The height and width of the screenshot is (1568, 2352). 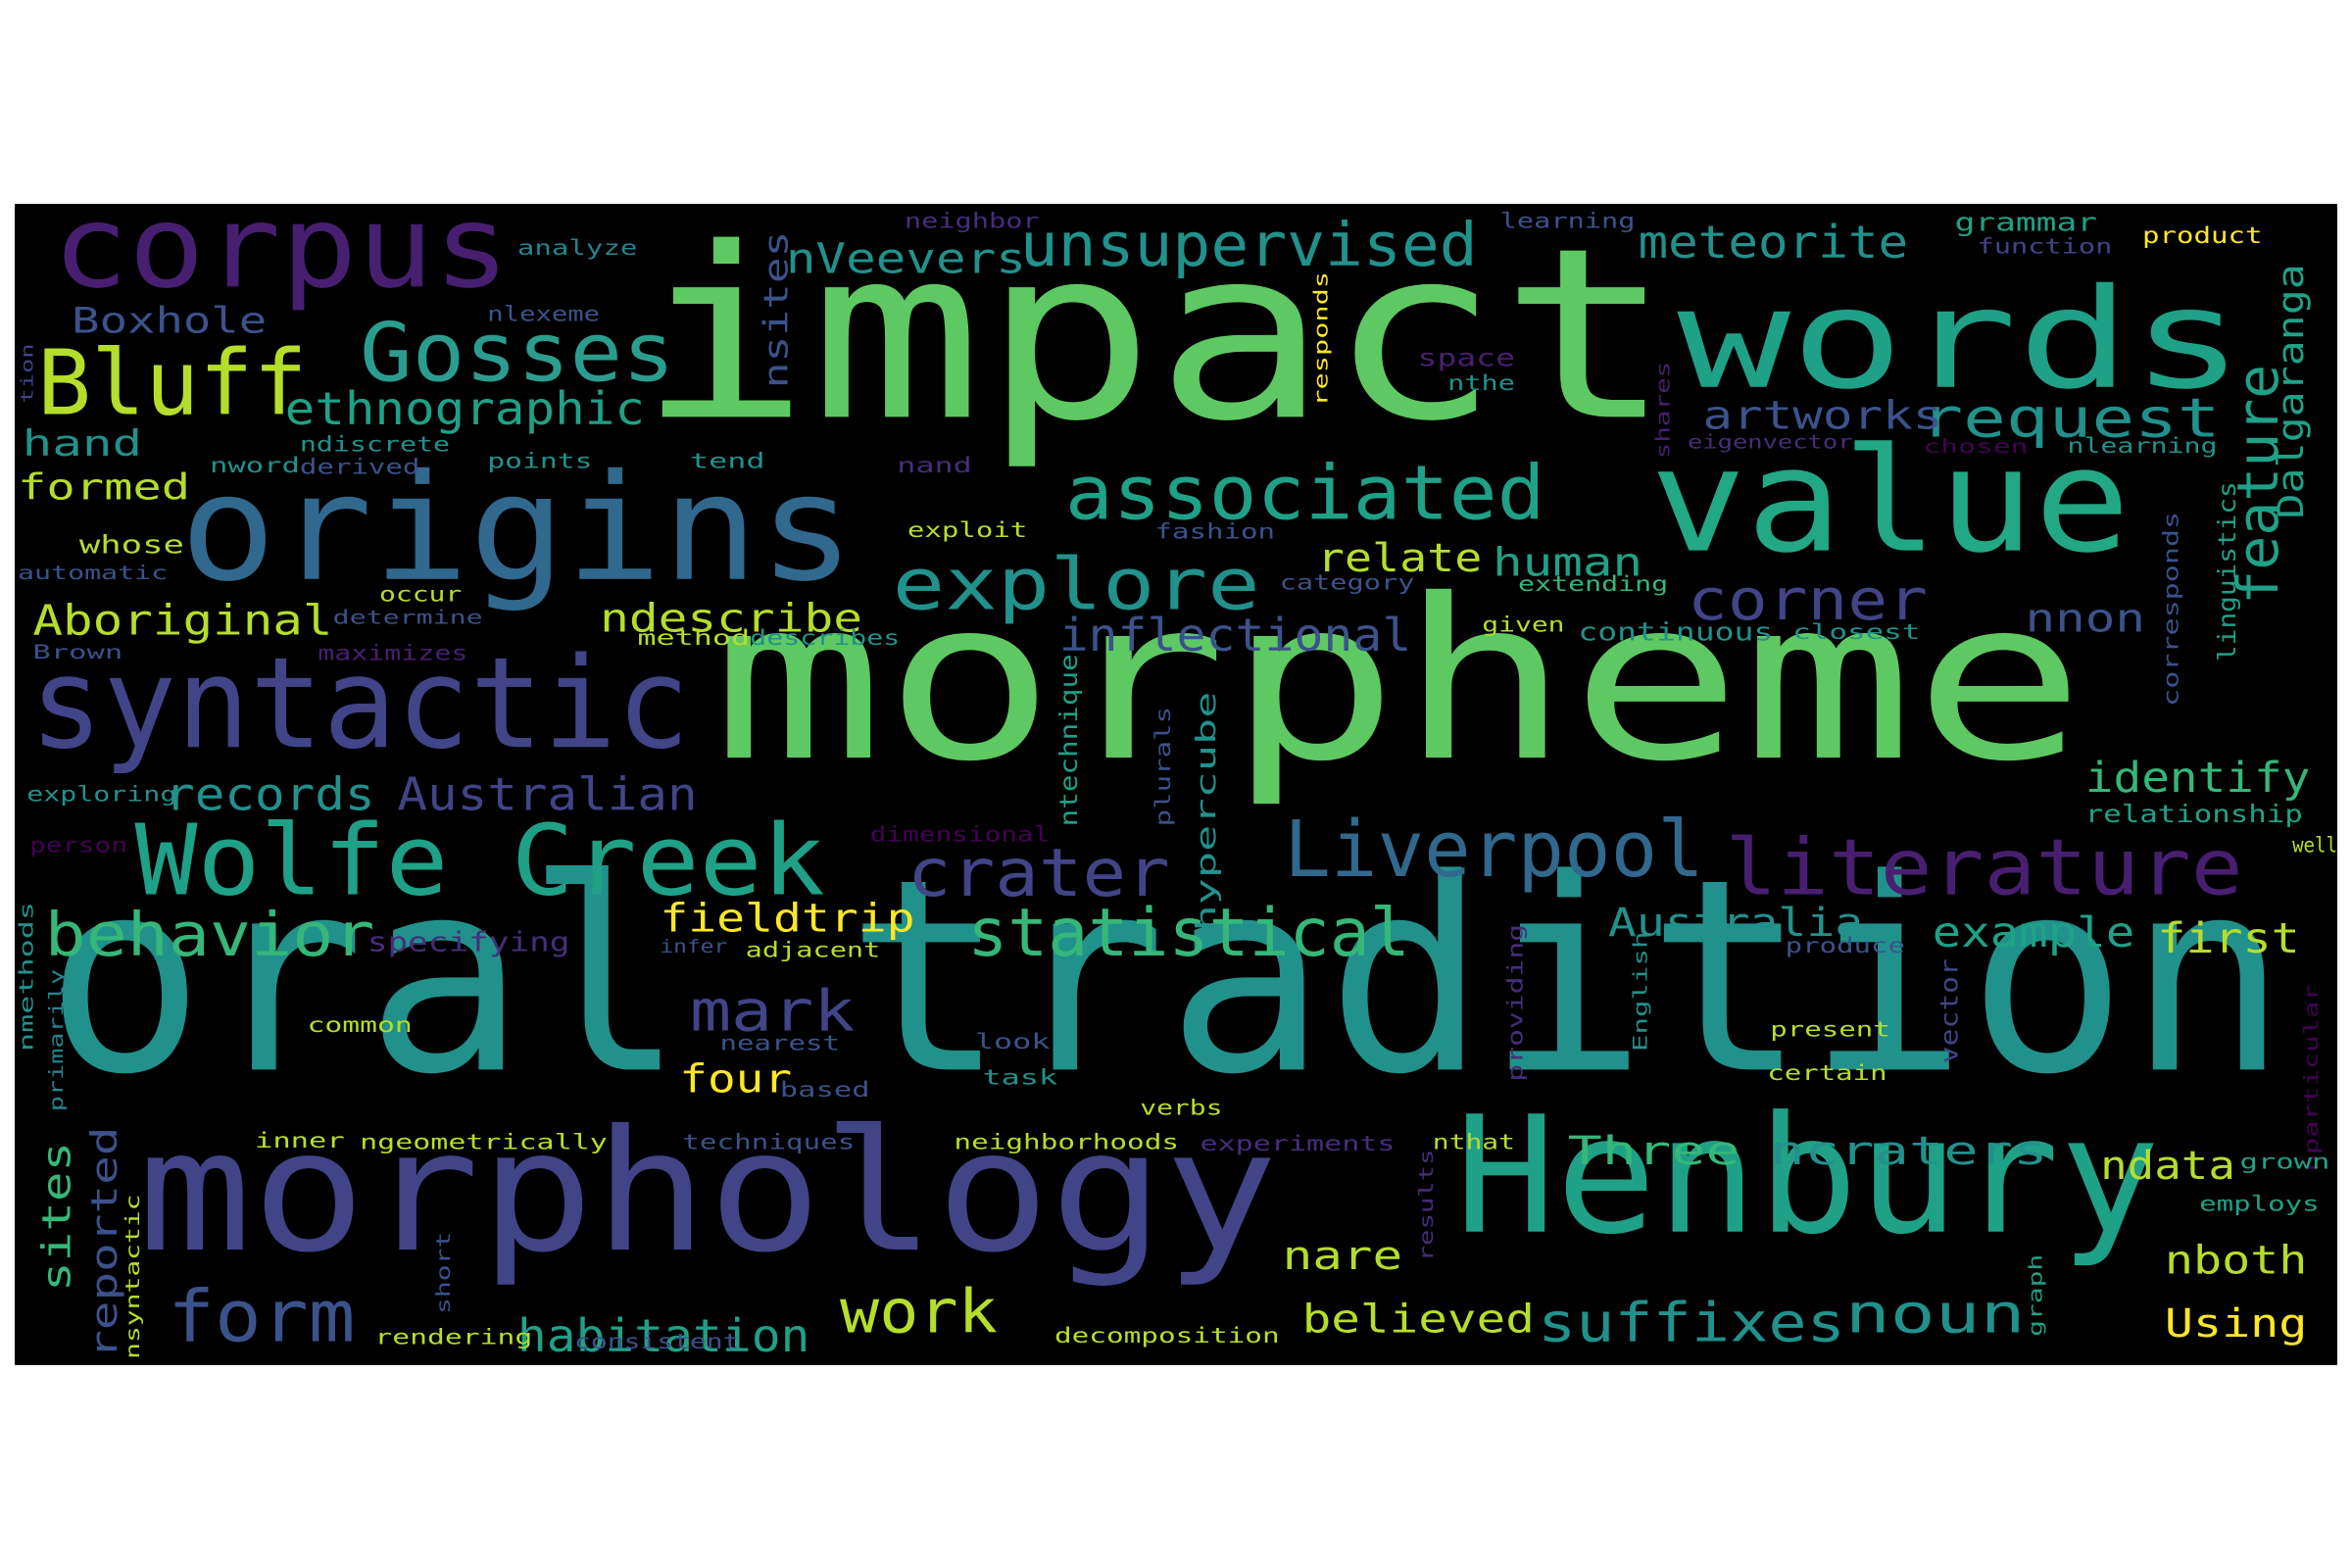 I want to click on word-nnon: nnon, so click(x=2085, y=618).